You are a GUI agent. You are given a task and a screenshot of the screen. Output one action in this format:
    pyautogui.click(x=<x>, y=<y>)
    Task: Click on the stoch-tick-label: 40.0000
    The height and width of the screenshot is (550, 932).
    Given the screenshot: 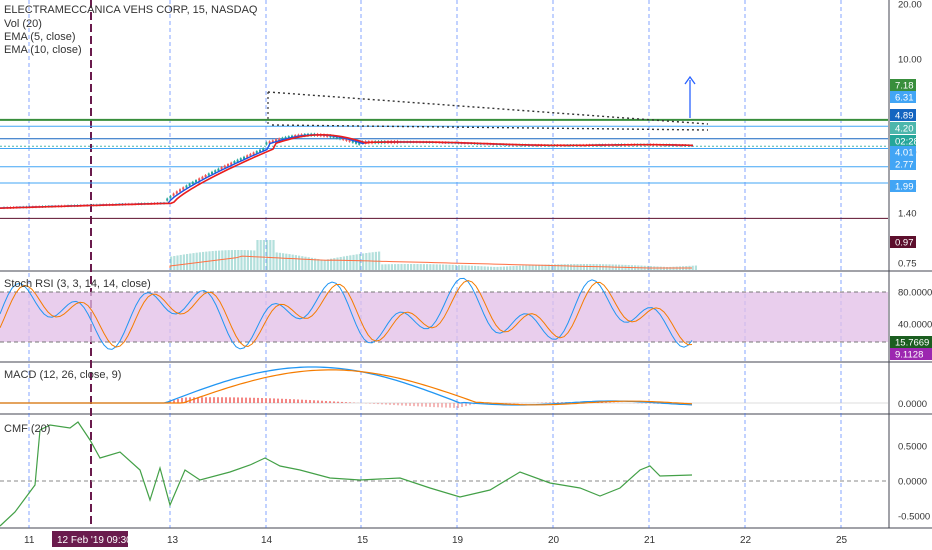 What is the action you would take?
    pyautogui.click(x=915, y=325)
    